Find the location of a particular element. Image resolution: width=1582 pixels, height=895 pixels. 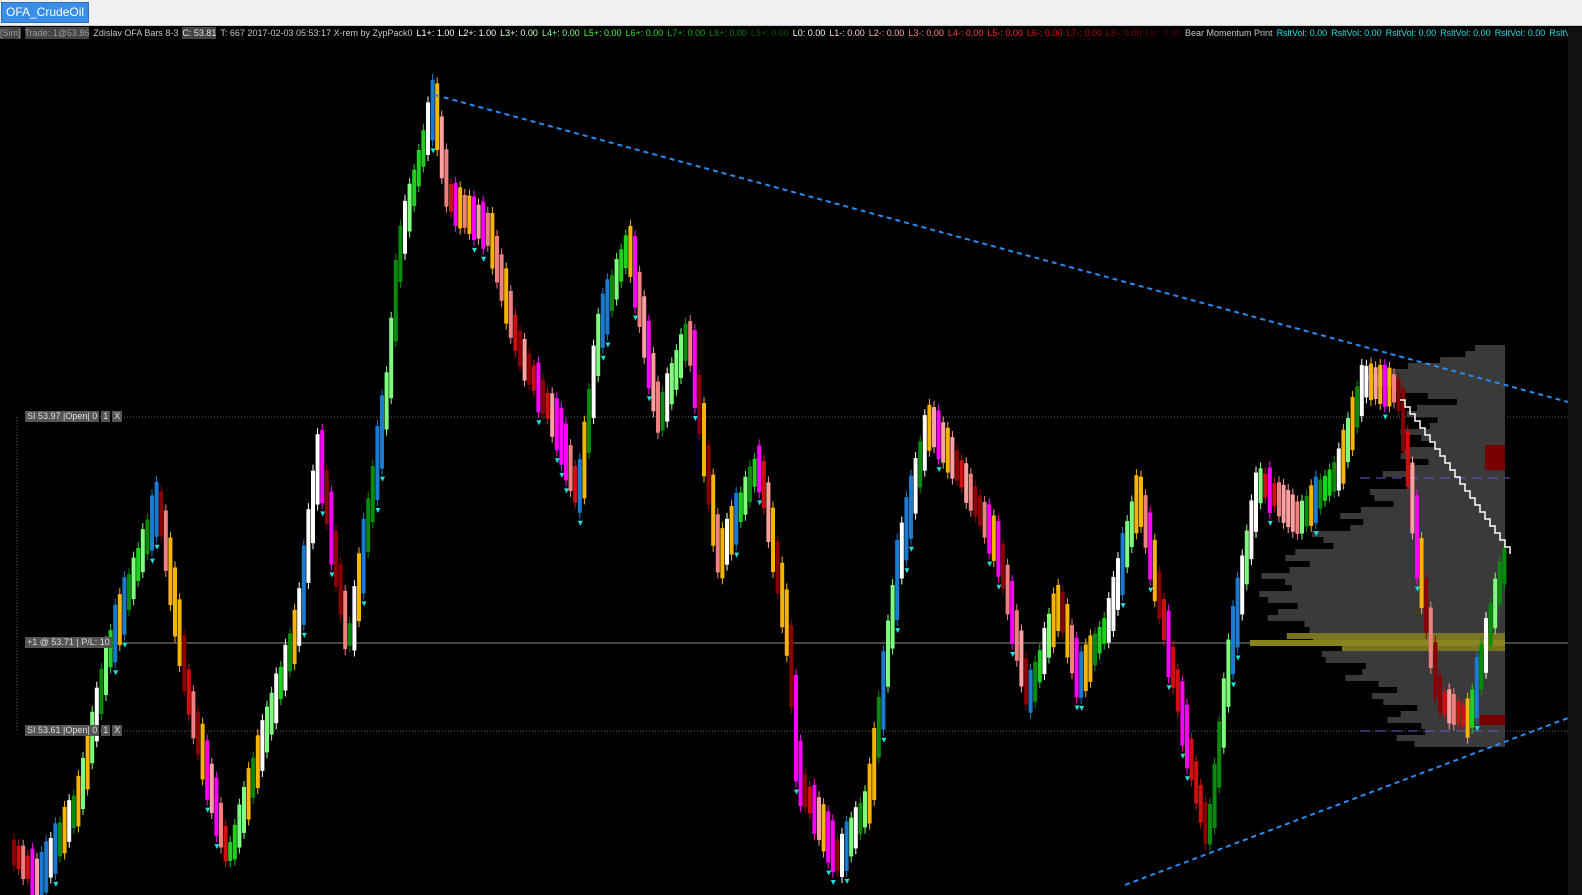

order-label: SI 53.97 |Open| 0 is located at coordinates (62, 416).